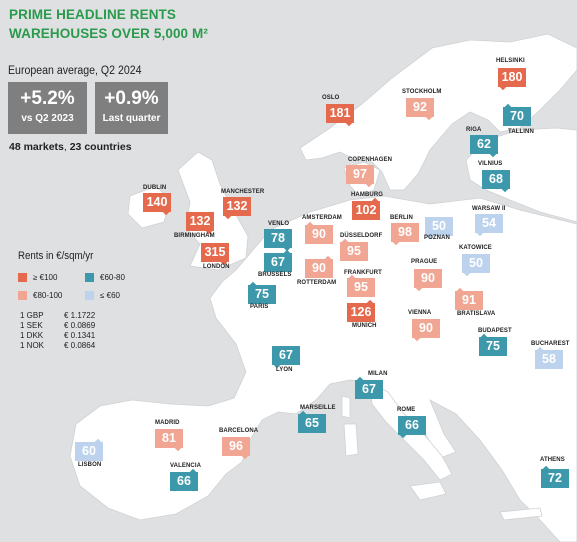 The height and width of the screenshot is (542, 577). What do you see at coordinates (360, 174) in the screenshot?
I see `rent-marker: 97` at bounding box center [360, 174].